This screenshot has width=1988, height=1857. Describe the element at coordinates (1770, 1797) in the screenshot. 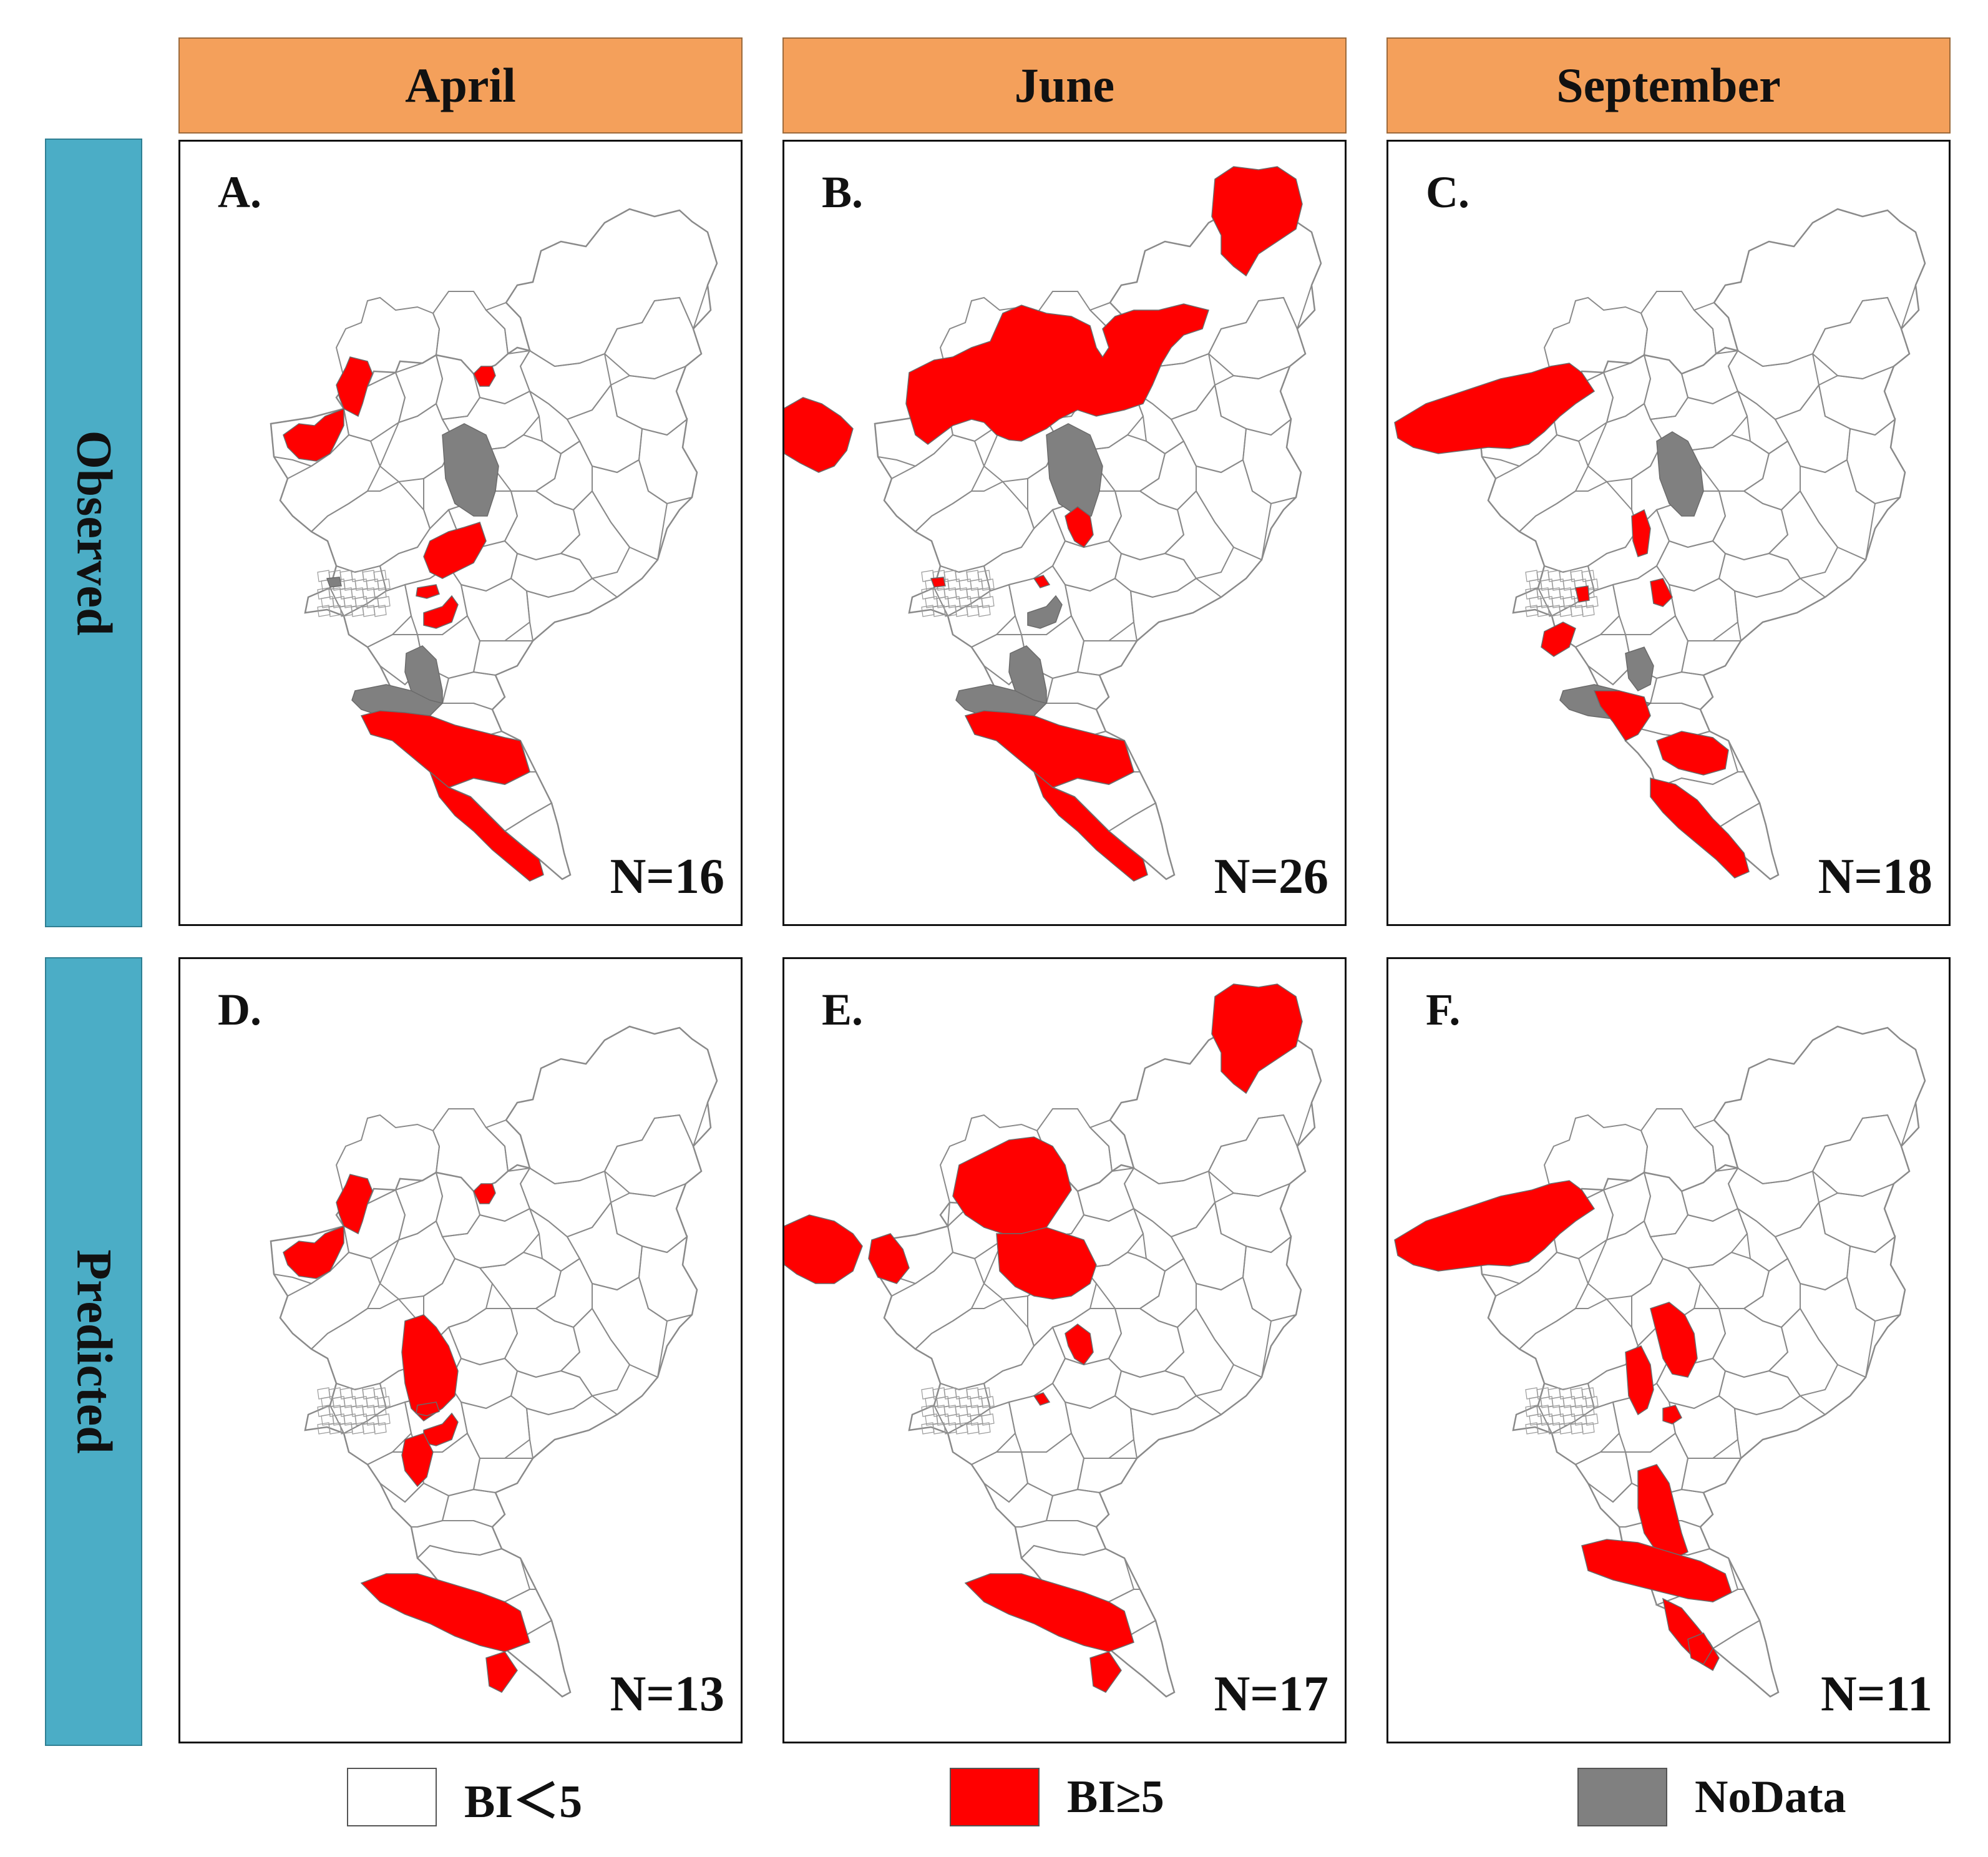

I see `legend-label: NoData` at that location.